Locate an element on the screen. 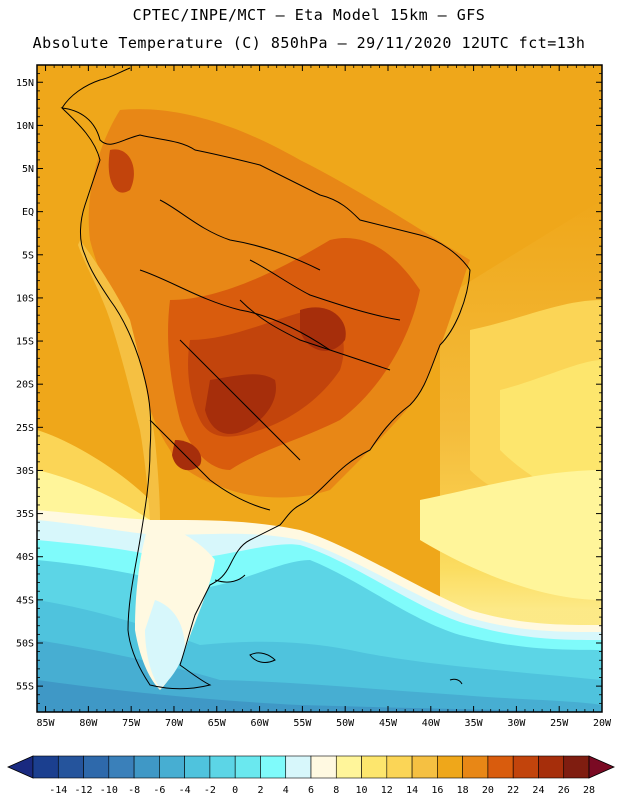 The height and width of the screenshot is (800, 618). lat-label: 20S is located at coordinates (25, 385).